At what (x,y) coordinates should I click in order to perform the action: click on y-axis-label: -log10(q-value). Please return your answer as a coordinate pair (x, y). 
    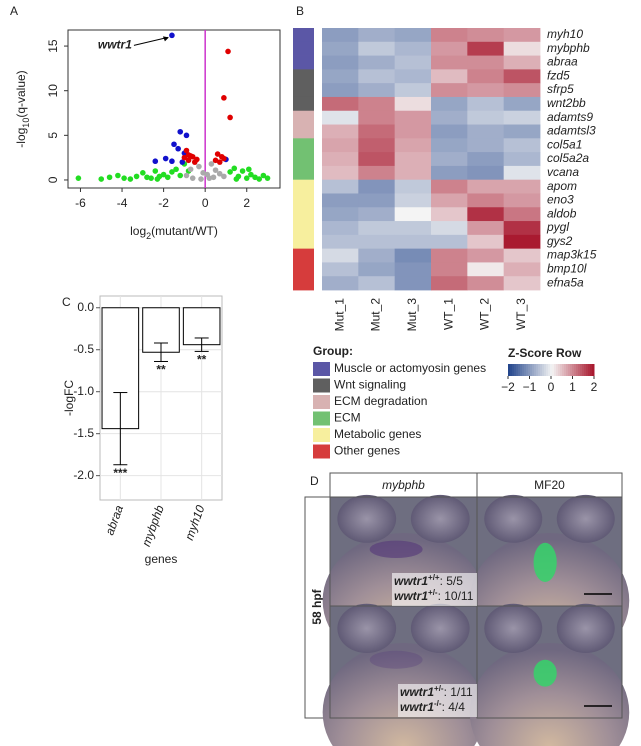
    Looking at the image, I should click on (22, 108).